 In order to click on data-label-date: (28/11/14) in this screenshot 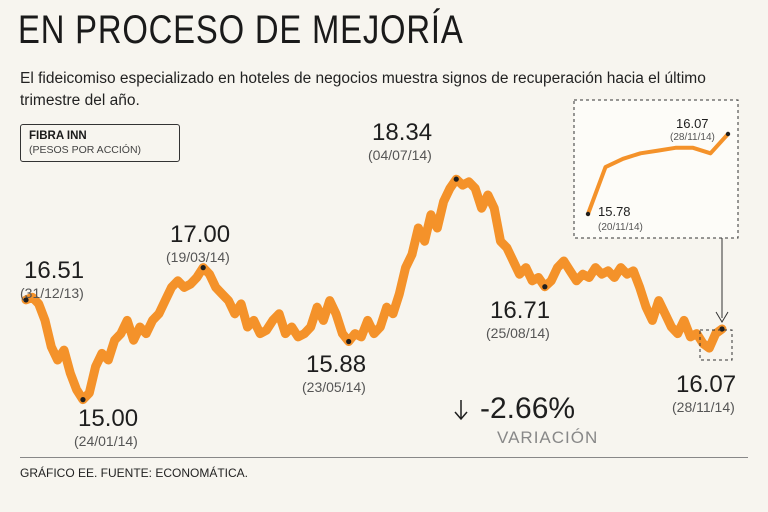, I will do `click(703, 407)`.